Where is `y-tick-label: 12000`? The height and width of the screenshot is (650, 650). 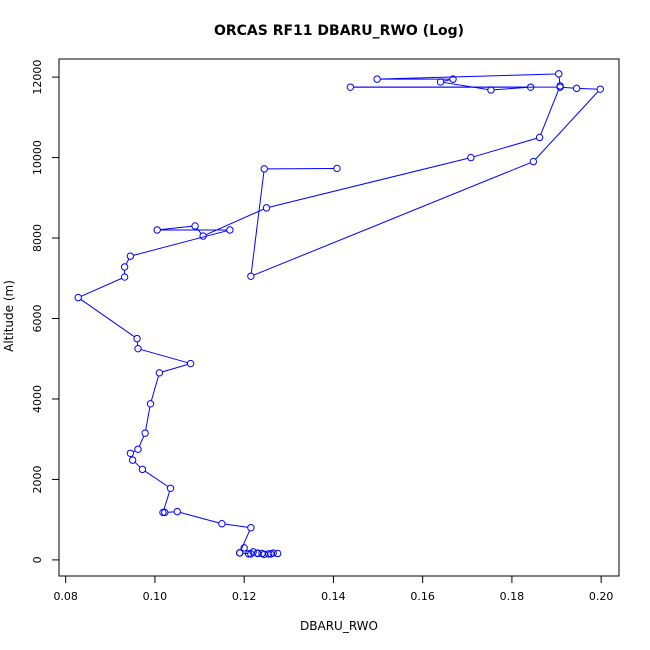
y-tick-label: 12000 is located at coordinates (37, 77).